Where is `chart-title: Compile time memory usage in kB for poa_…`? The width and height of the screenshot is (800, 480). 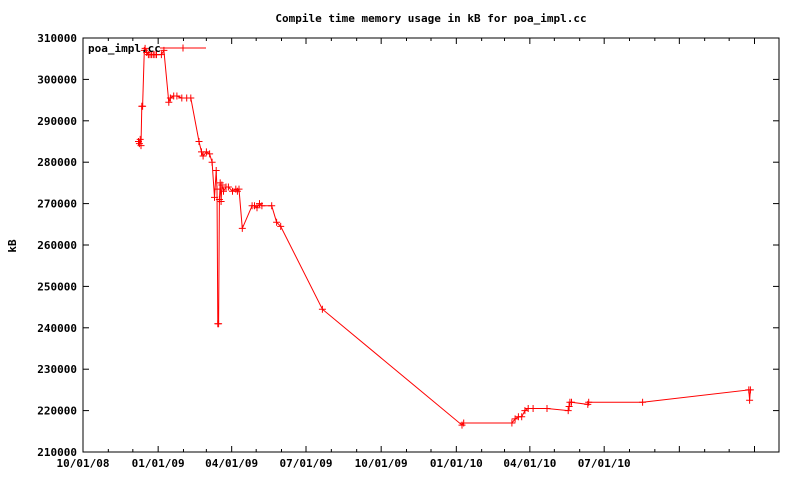
chart-title: Compile time memory usage in kB for poa_… is located at coordinates (430, 18).